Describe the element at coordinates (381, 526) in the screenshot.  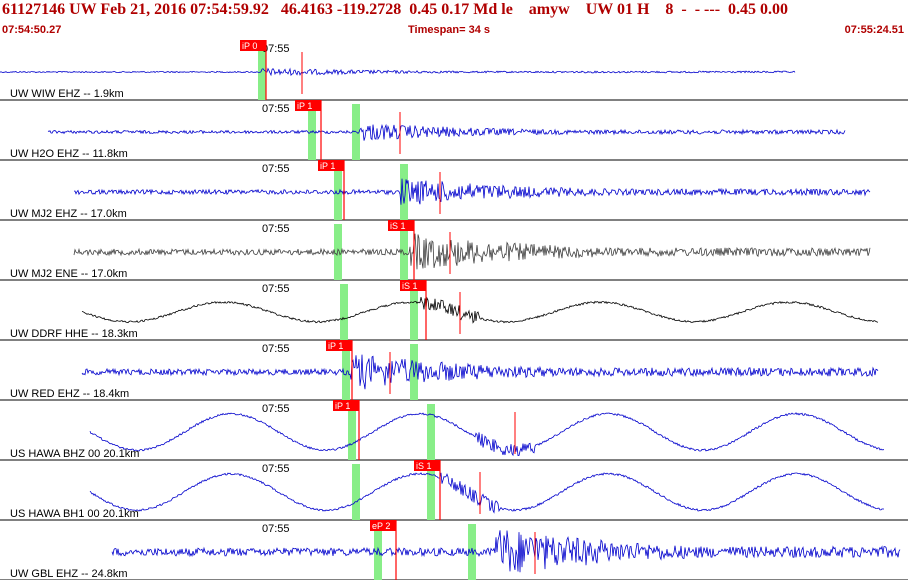
I see `pick-label: eP 2` at that location.